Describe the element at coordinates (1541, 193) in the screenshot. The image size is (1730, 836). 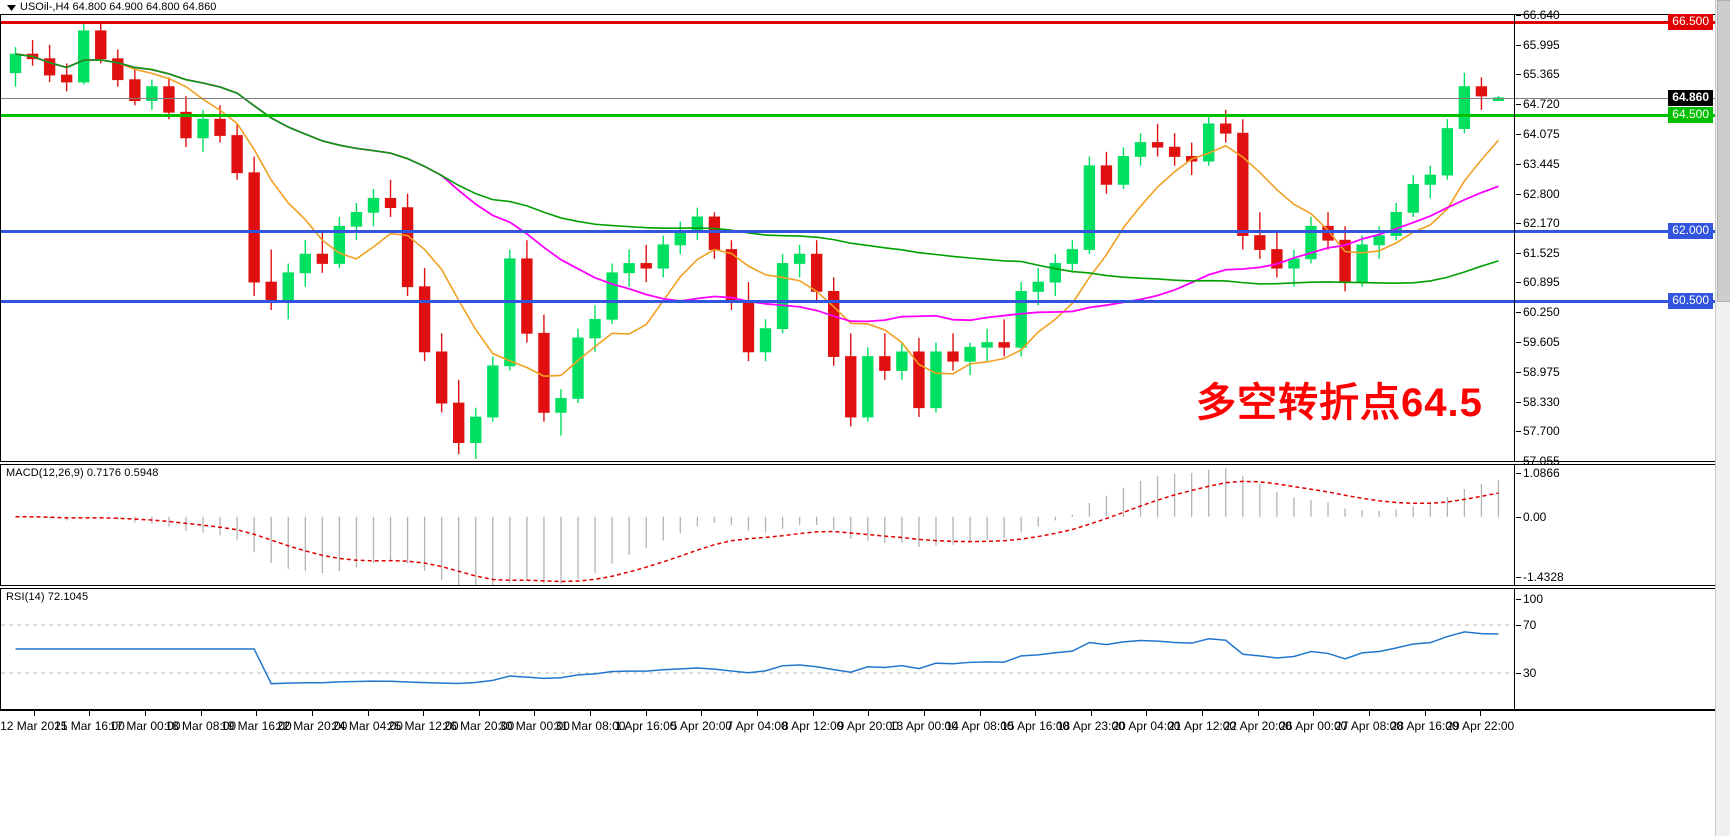
I see `price-tick-label: 62.800` at that location.